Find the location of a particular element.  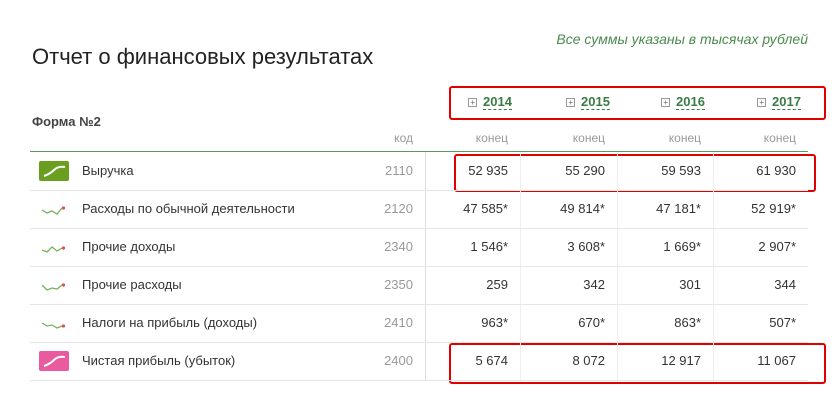

row-code: 2110 is located at coordinates (399, 170).